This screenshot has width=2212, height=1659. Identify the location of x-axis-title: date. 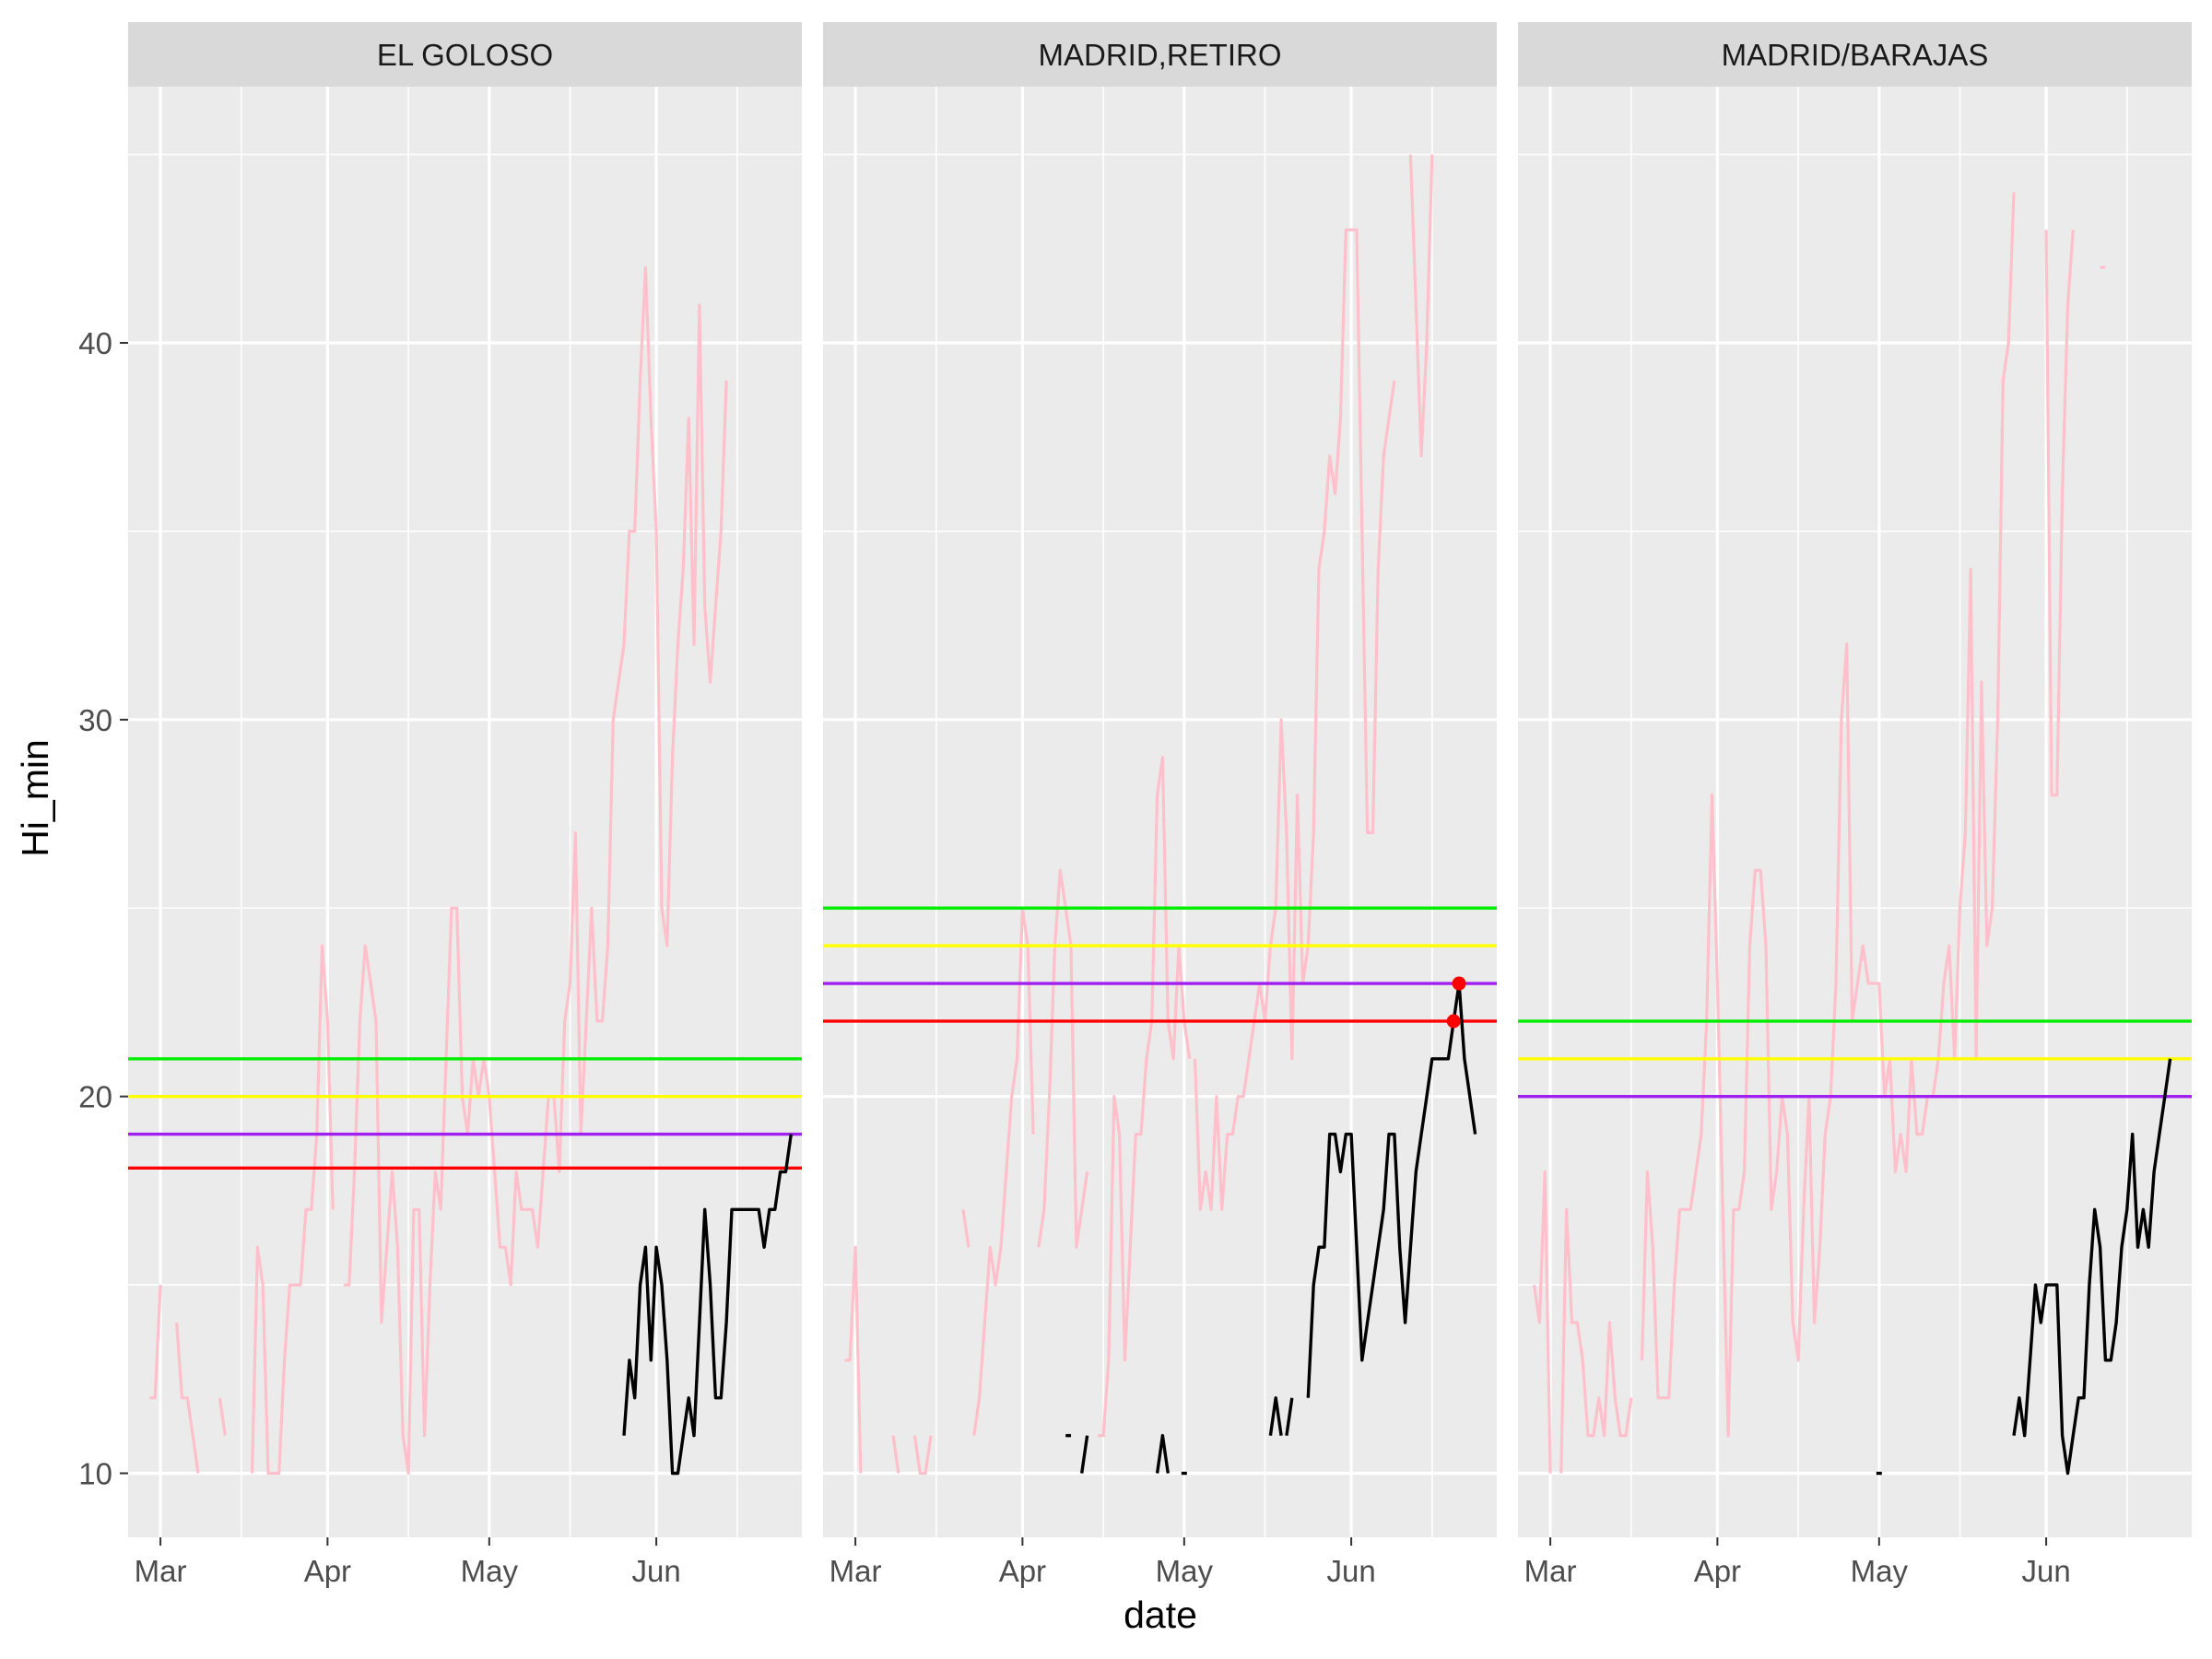
(1160, 1615).